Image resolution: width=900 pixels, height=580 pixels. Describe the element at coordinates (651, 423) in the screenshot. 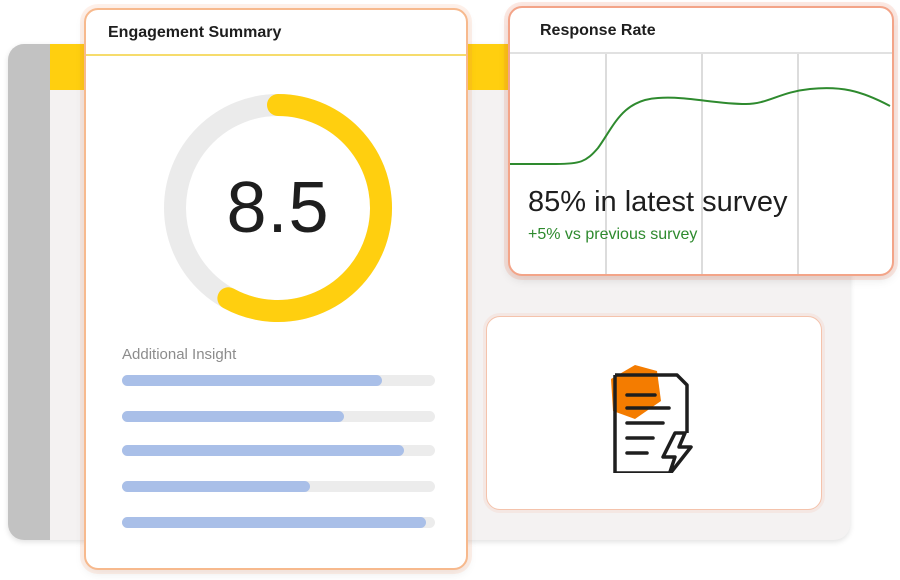

I see `document-outline` at that location.